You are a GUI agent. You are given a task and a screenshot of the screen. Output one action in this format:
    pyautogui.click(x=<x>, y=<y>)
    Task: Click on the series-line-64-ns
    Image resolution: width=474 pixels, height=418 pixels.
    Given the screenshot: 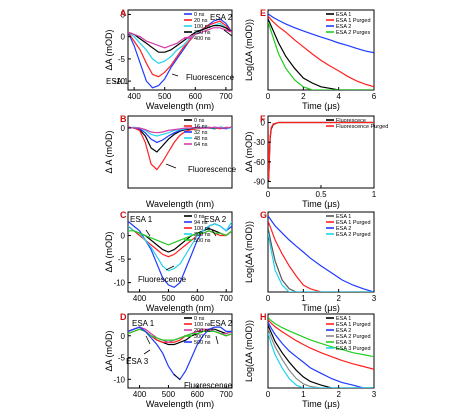 What is the action you would take?
    pyautogui.click(x=180, y=130)
    